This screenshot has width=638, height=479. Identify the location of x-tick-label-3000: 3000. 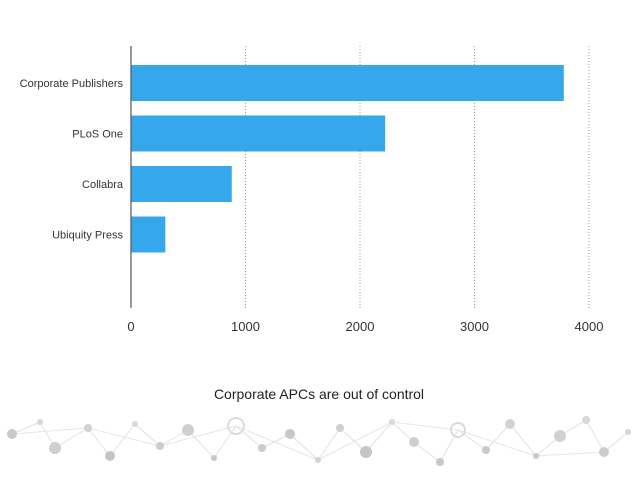
(474, 326).